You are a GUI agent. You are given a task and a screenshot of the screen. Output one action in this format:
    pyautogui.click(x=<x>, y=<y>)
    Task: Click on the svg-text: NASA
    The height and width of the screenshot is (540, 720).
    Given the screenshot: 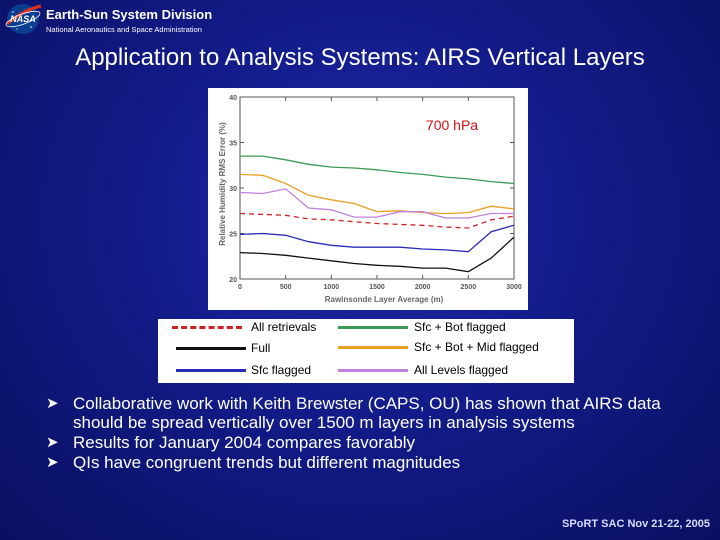 What is the action you would take?
    pyautogui.click(x=23, y=19)
    